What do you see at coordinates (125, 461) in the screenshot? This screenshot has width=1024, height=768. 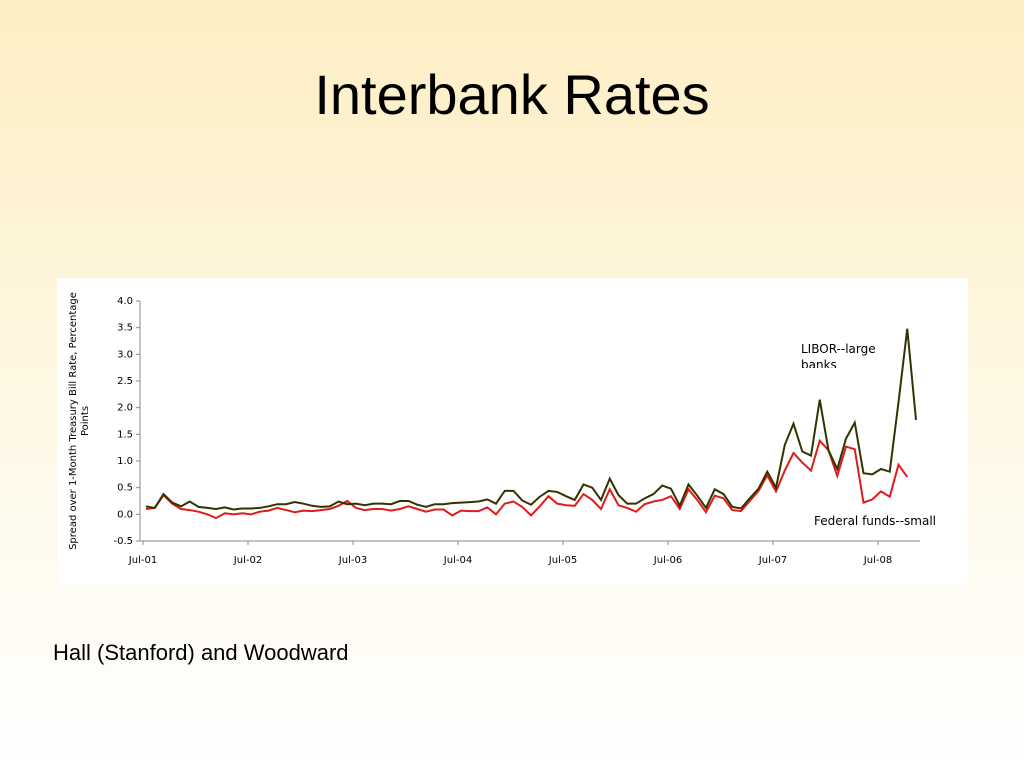 I see `y-tick-label: 1.0` at bounding box center [125, 461].